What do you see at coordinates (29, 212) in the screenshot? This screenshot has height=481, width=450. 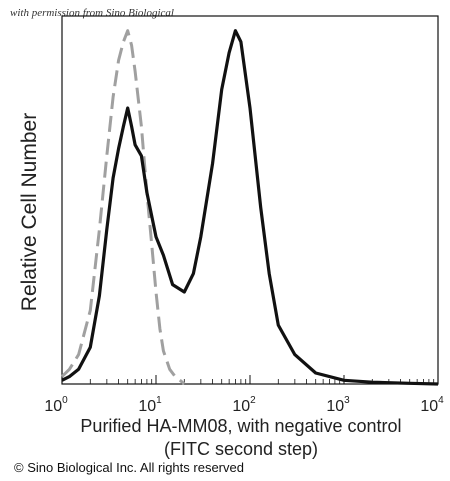 I see `y-axis-label: Relative Cell Number` at bounding box center [29, 212].